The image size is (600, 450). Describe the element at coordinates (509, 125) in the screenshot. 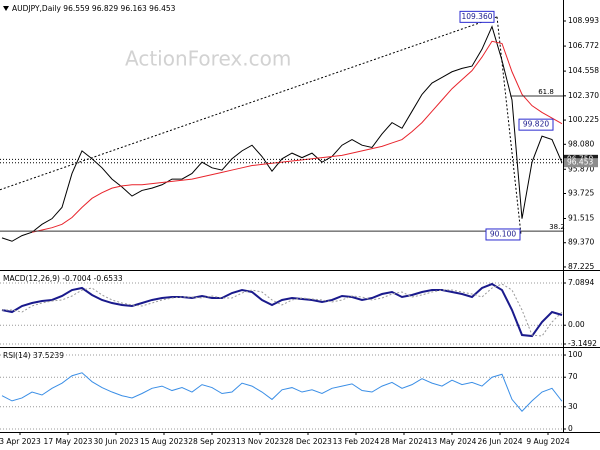

I see `trendline` at that location.